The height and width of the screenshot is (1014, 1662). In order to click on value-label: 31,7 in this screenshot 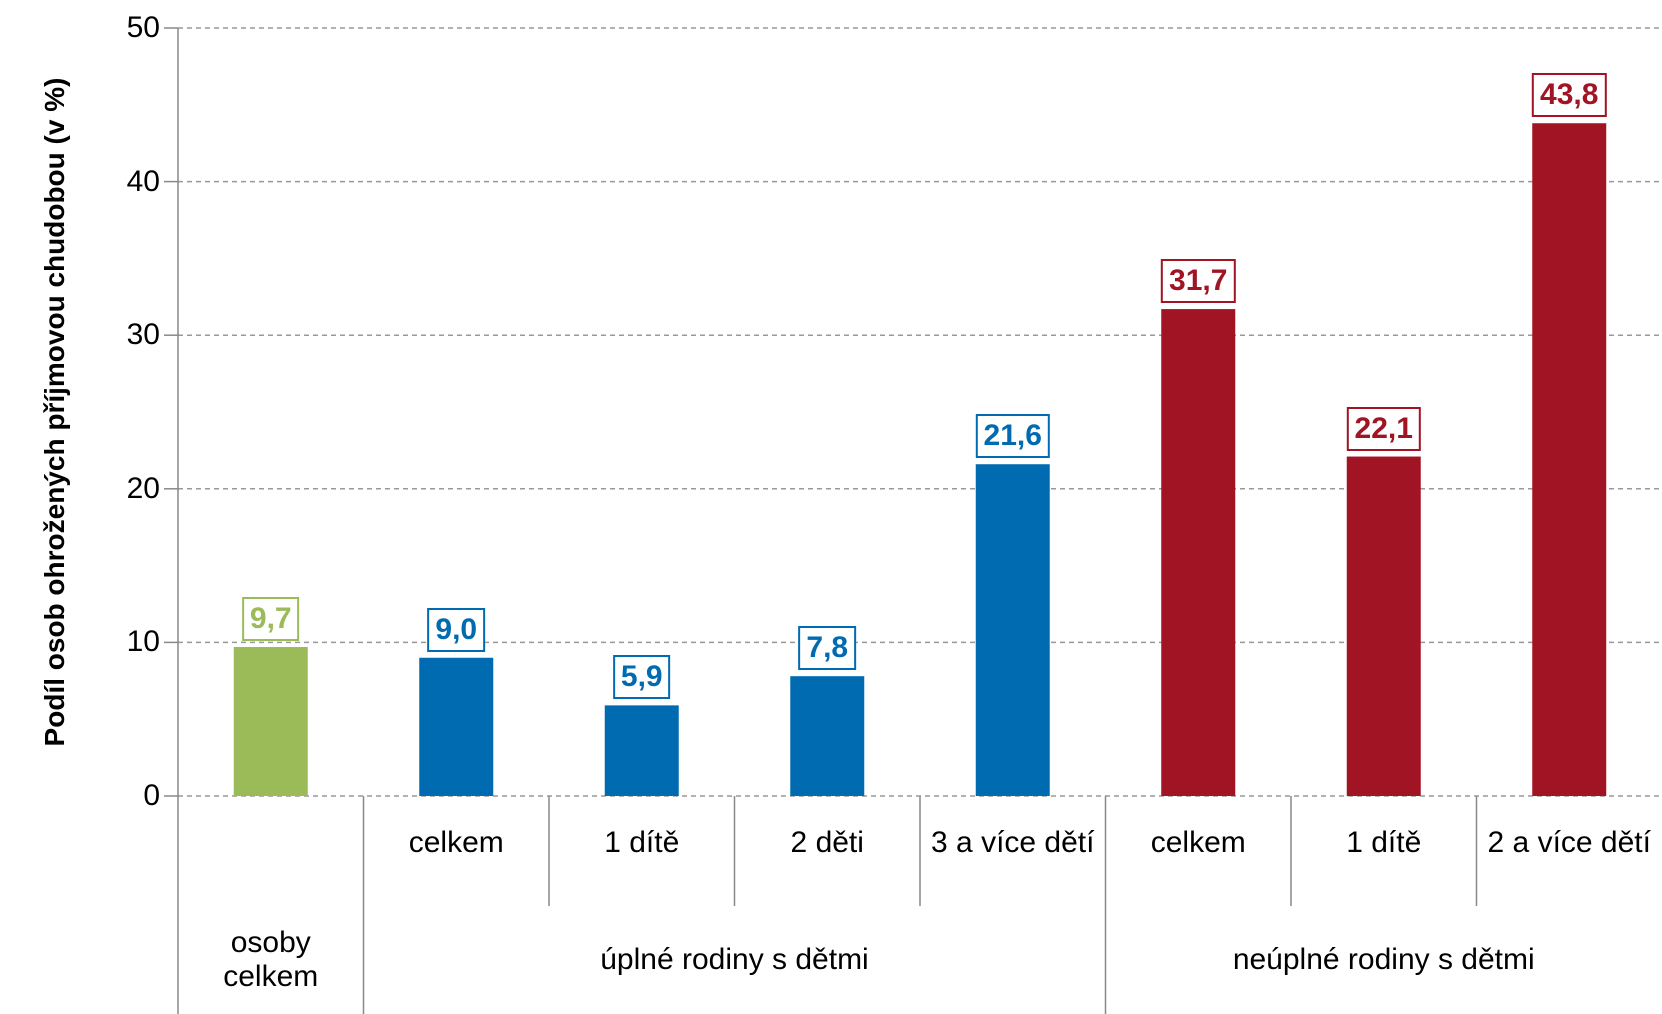, I will do `click(1198, 281)`.